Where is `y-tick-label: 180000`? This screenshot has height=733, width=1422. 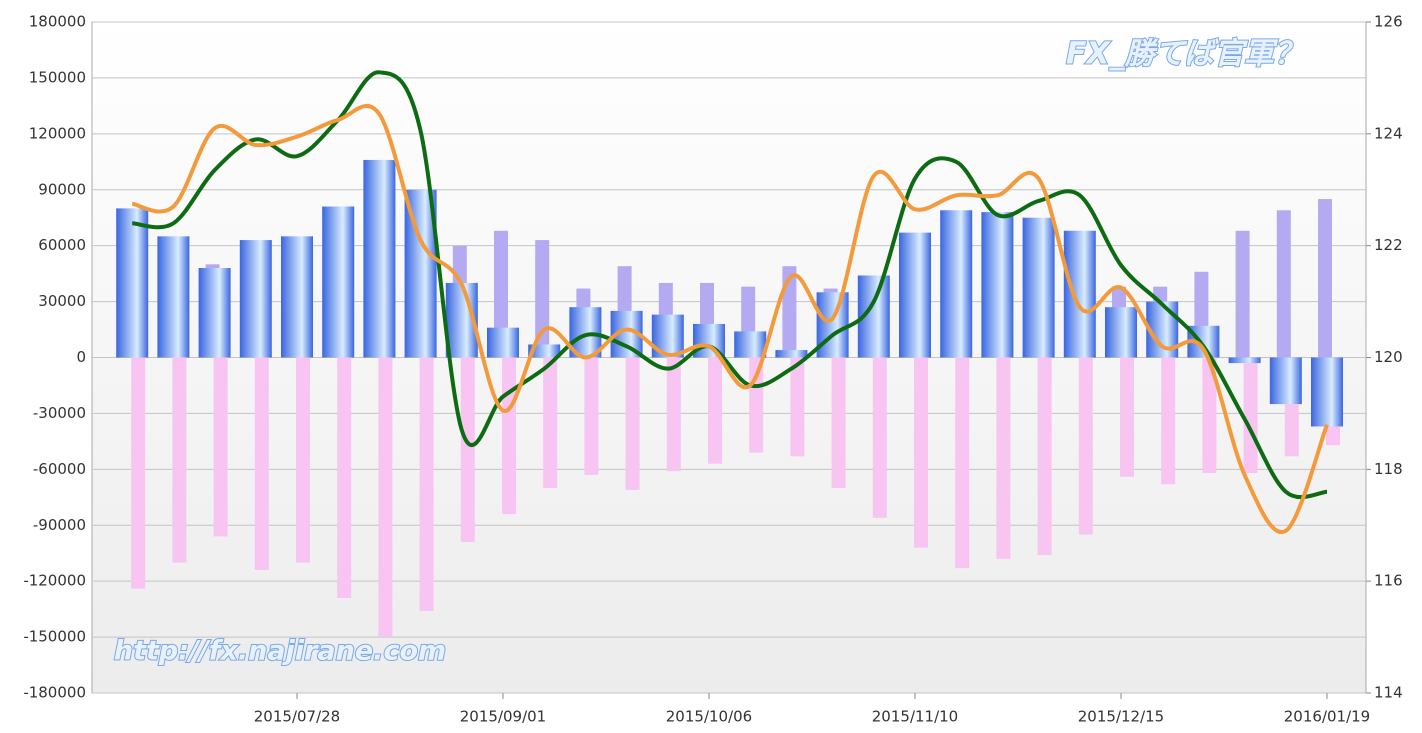
y-tick-label: 180000 is located at coordinates (57, 22).